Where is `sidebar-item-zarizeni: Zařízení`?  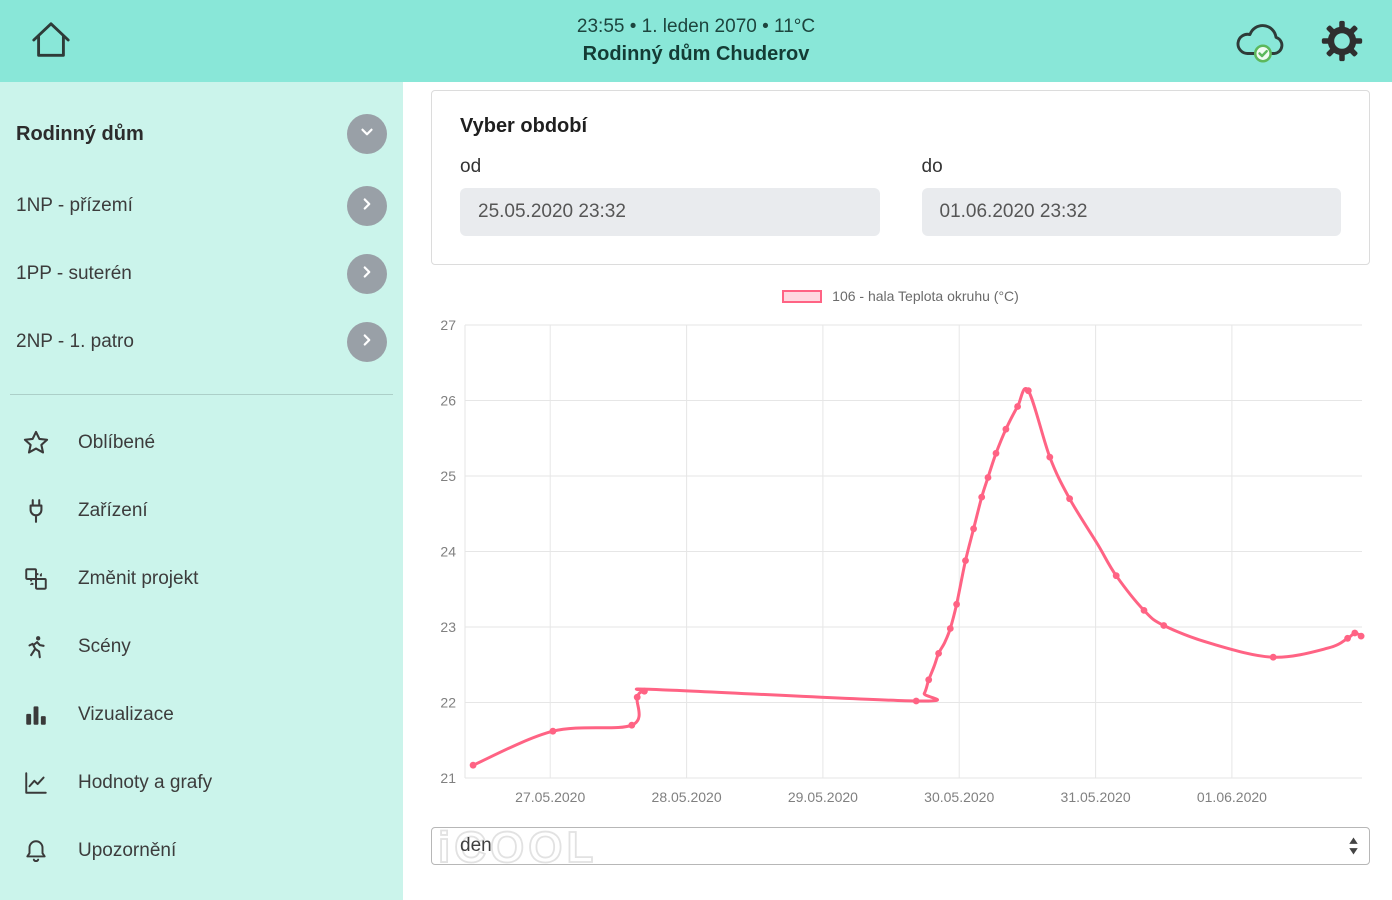 sidebar-item-zarizeni: Zařízení is located at coordinates (201, 511).